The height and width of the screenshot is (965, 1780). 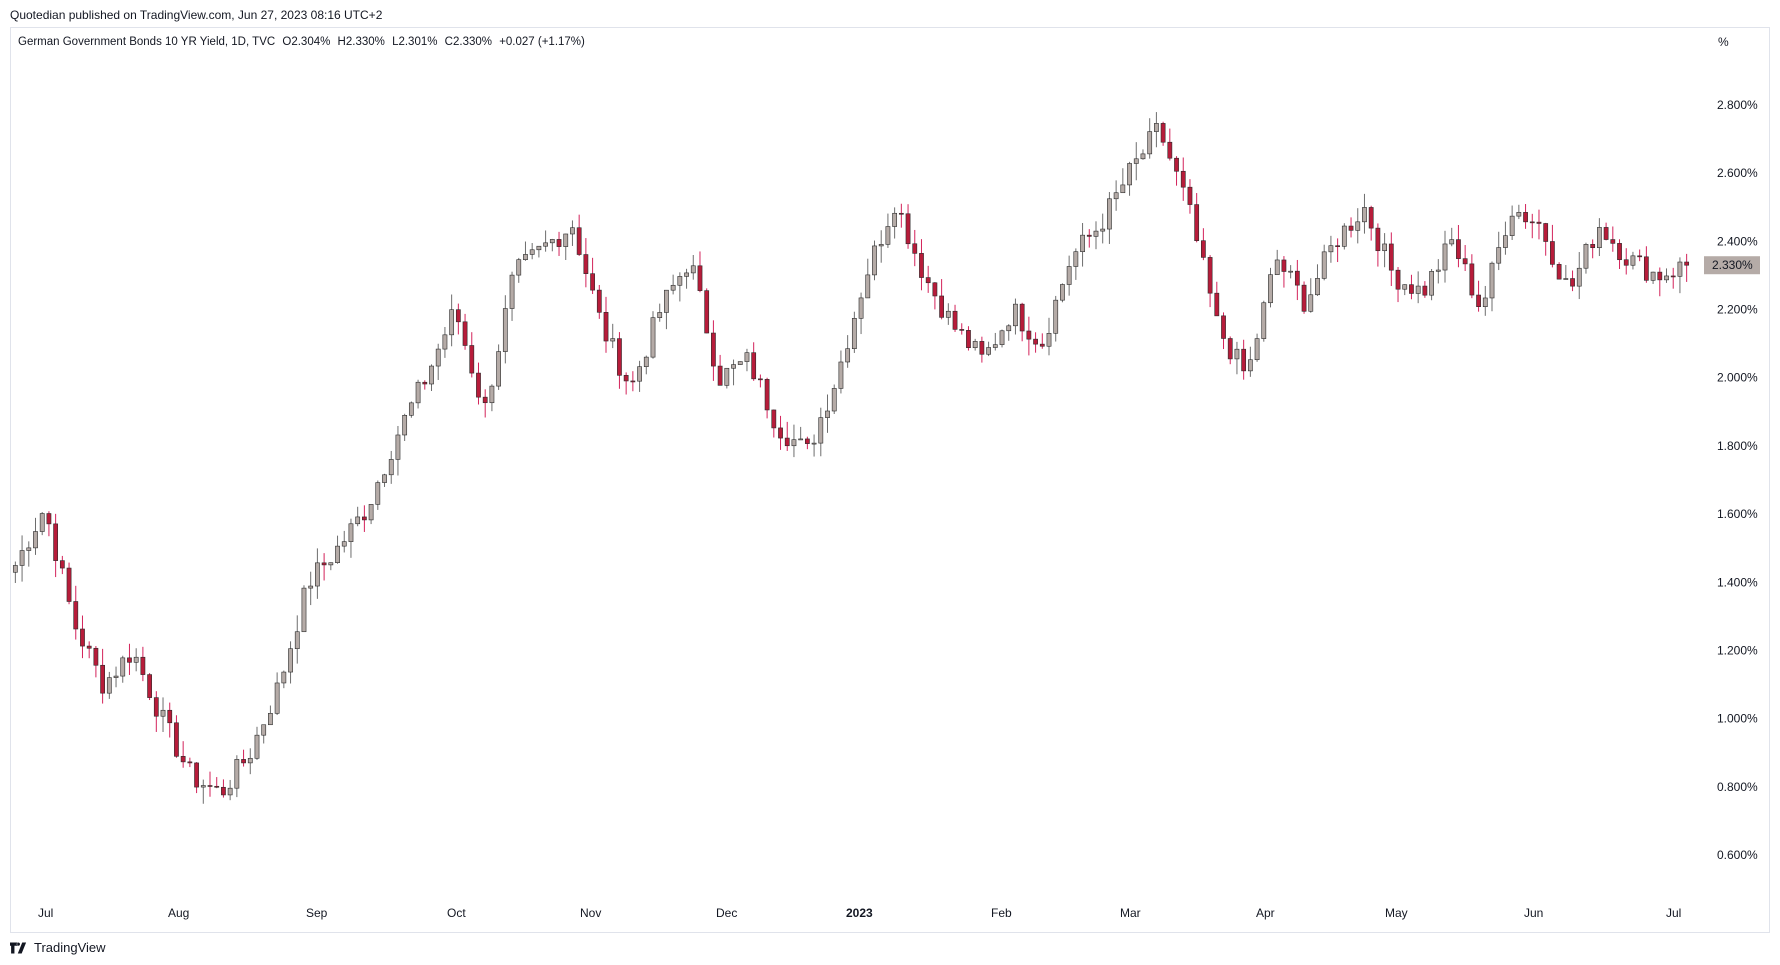 What do you see at coordinates (1732, 265) in the screenshot?
I see `last-value-label: 2.330%` at bounding box center [1732, 265].